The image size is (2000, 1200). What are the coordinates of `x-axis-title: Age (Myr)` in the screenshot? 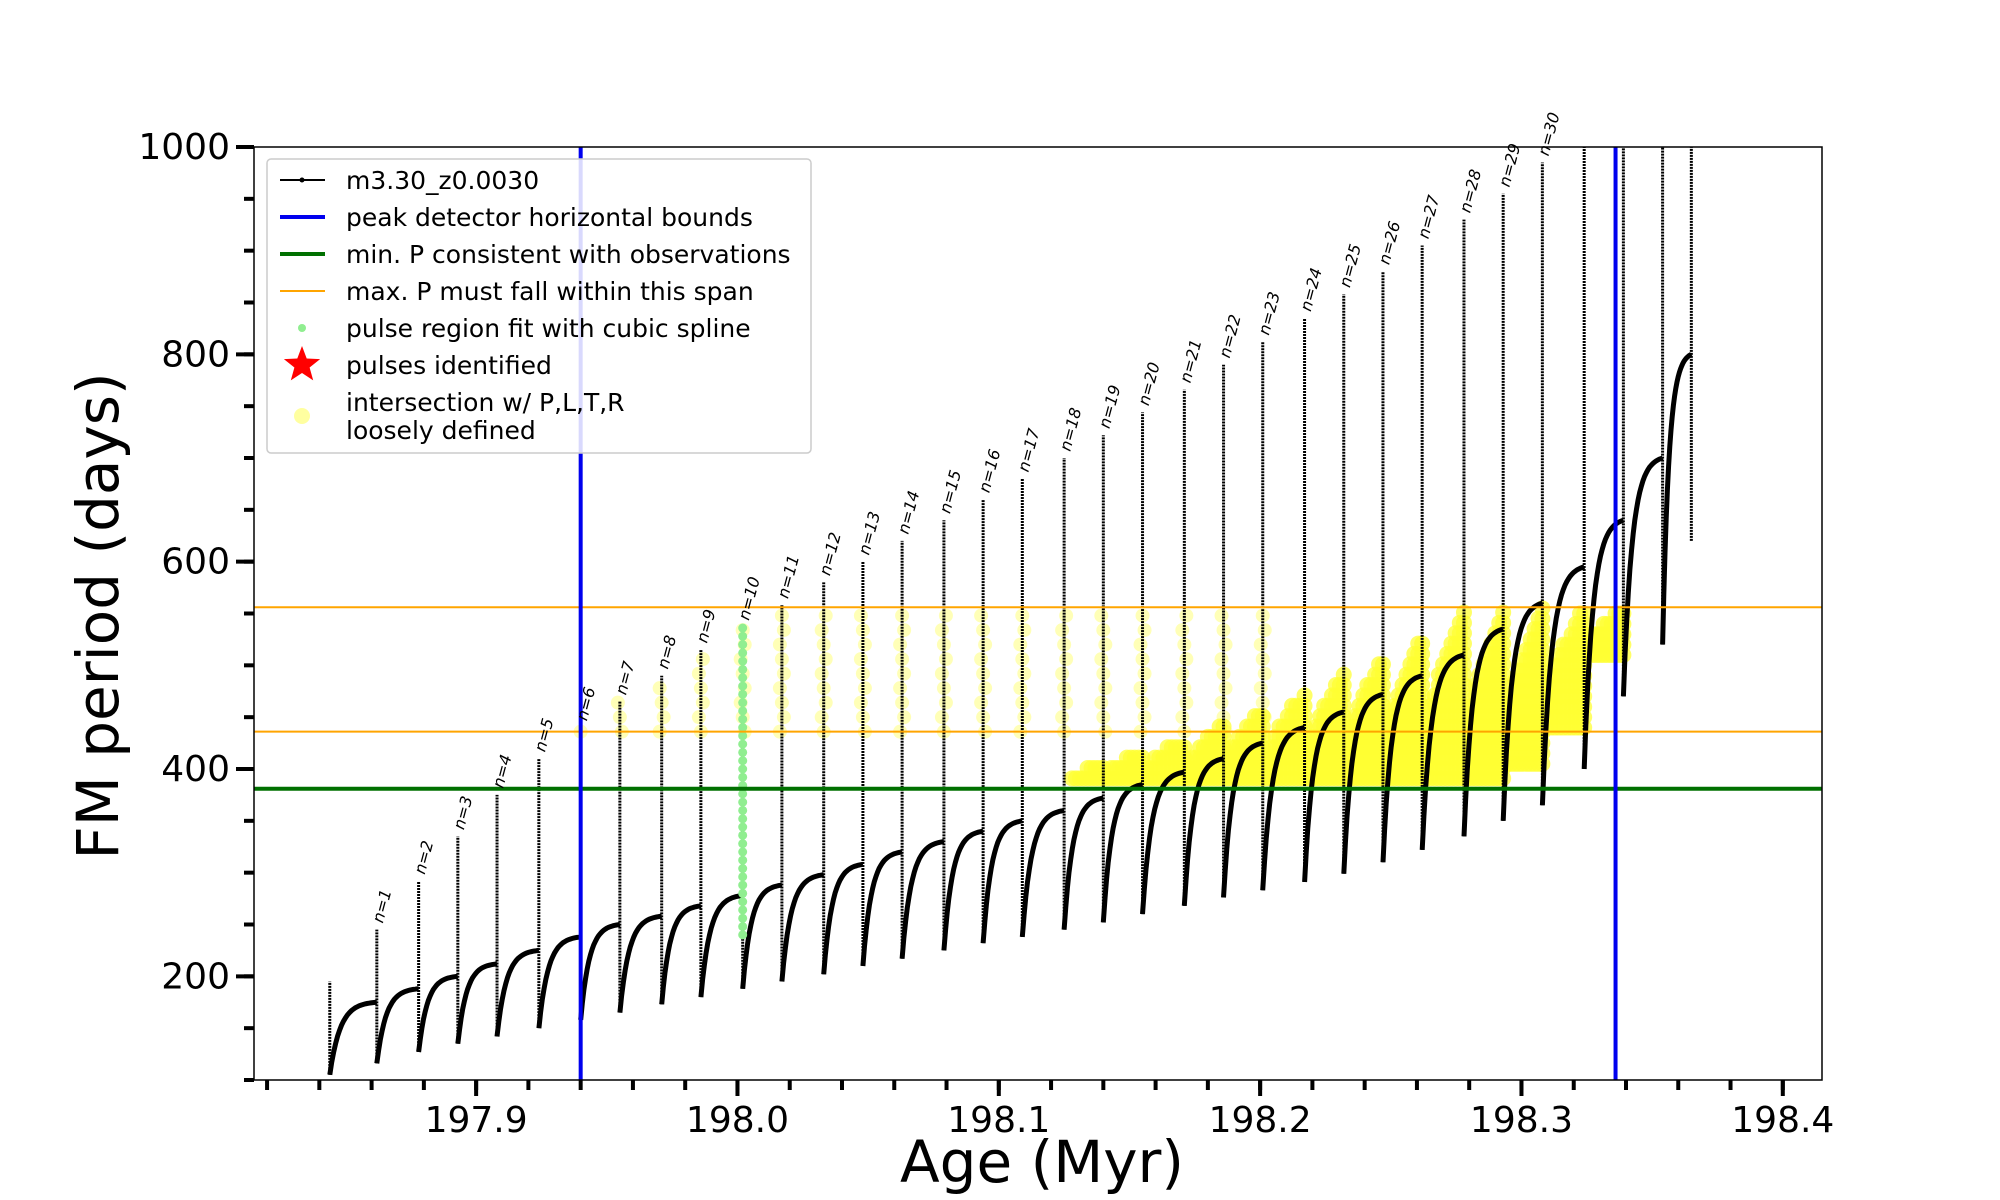 It's located at (1042, 1162).